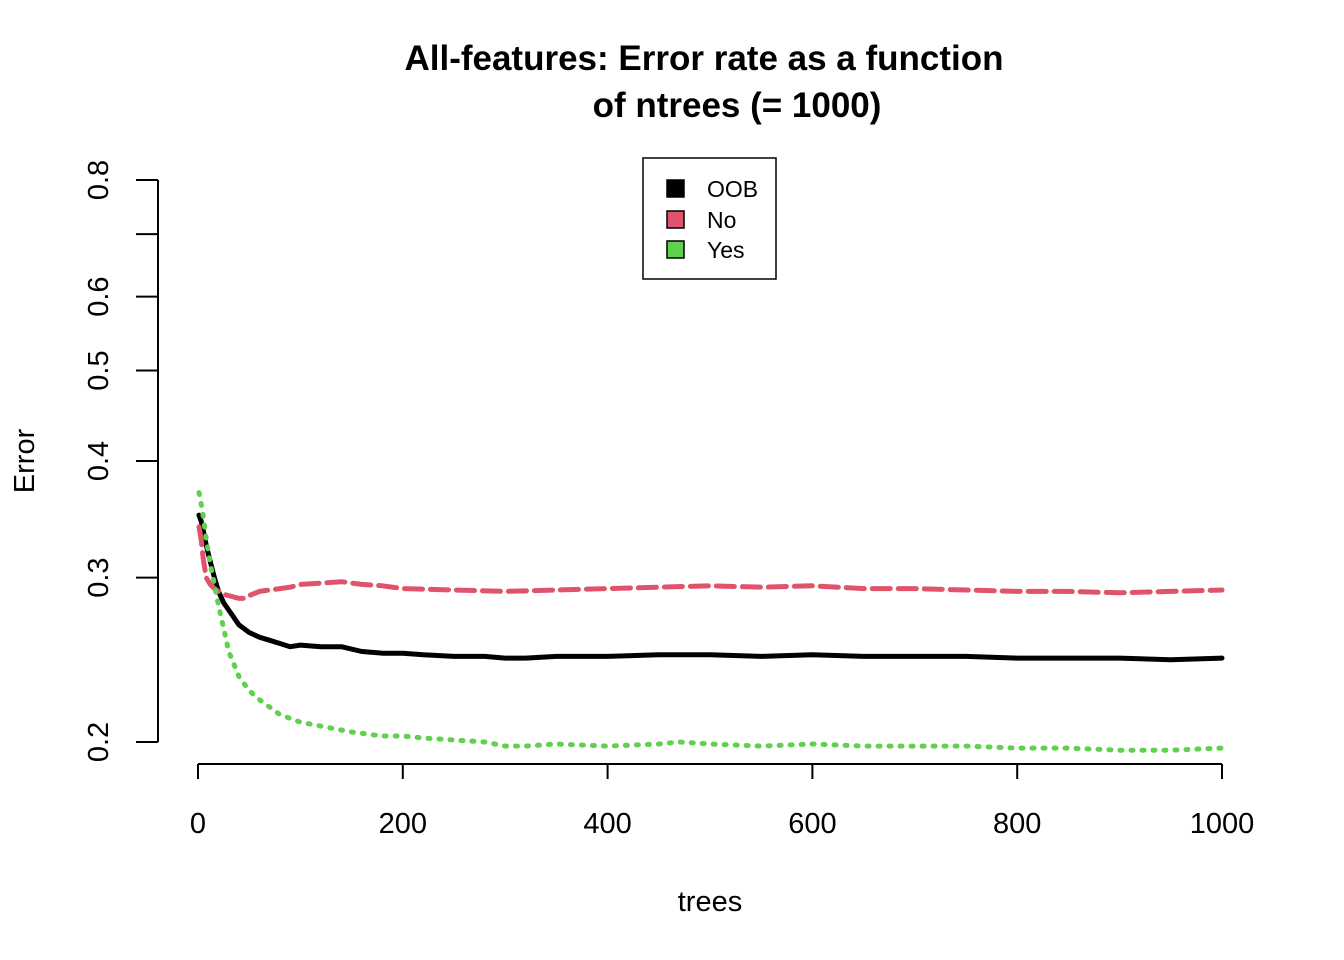 The width and height of the screenshot is (1344, 960). I want to click on y-tick-label: 0.6, so click(99, 296).